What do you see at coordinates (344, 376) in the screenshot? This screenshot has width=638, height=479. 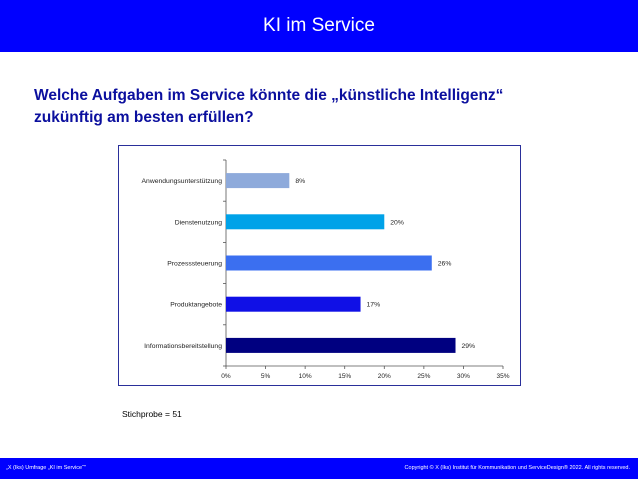 I see `x-tick-label: 15%` at bounding box center [344, 376].